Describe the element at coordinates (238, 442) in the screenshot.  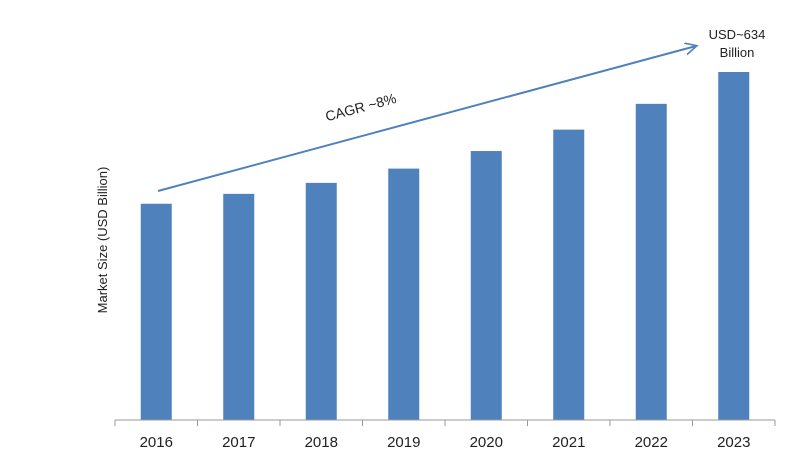
I see `x-tick-label: 2017` at that location.